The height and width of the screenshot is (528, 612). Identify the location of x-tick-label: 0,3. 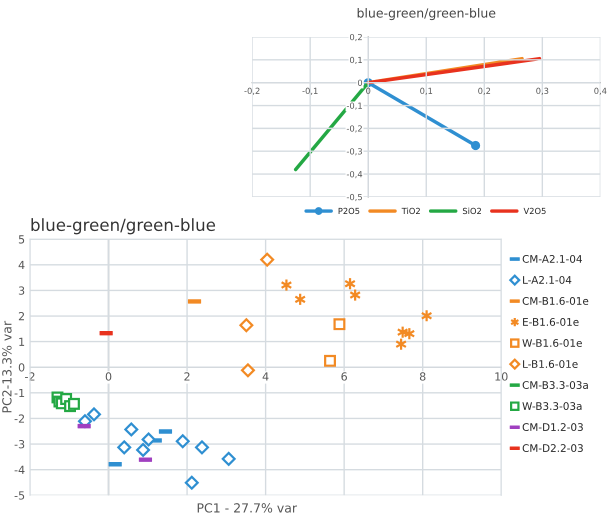
(542, 91).